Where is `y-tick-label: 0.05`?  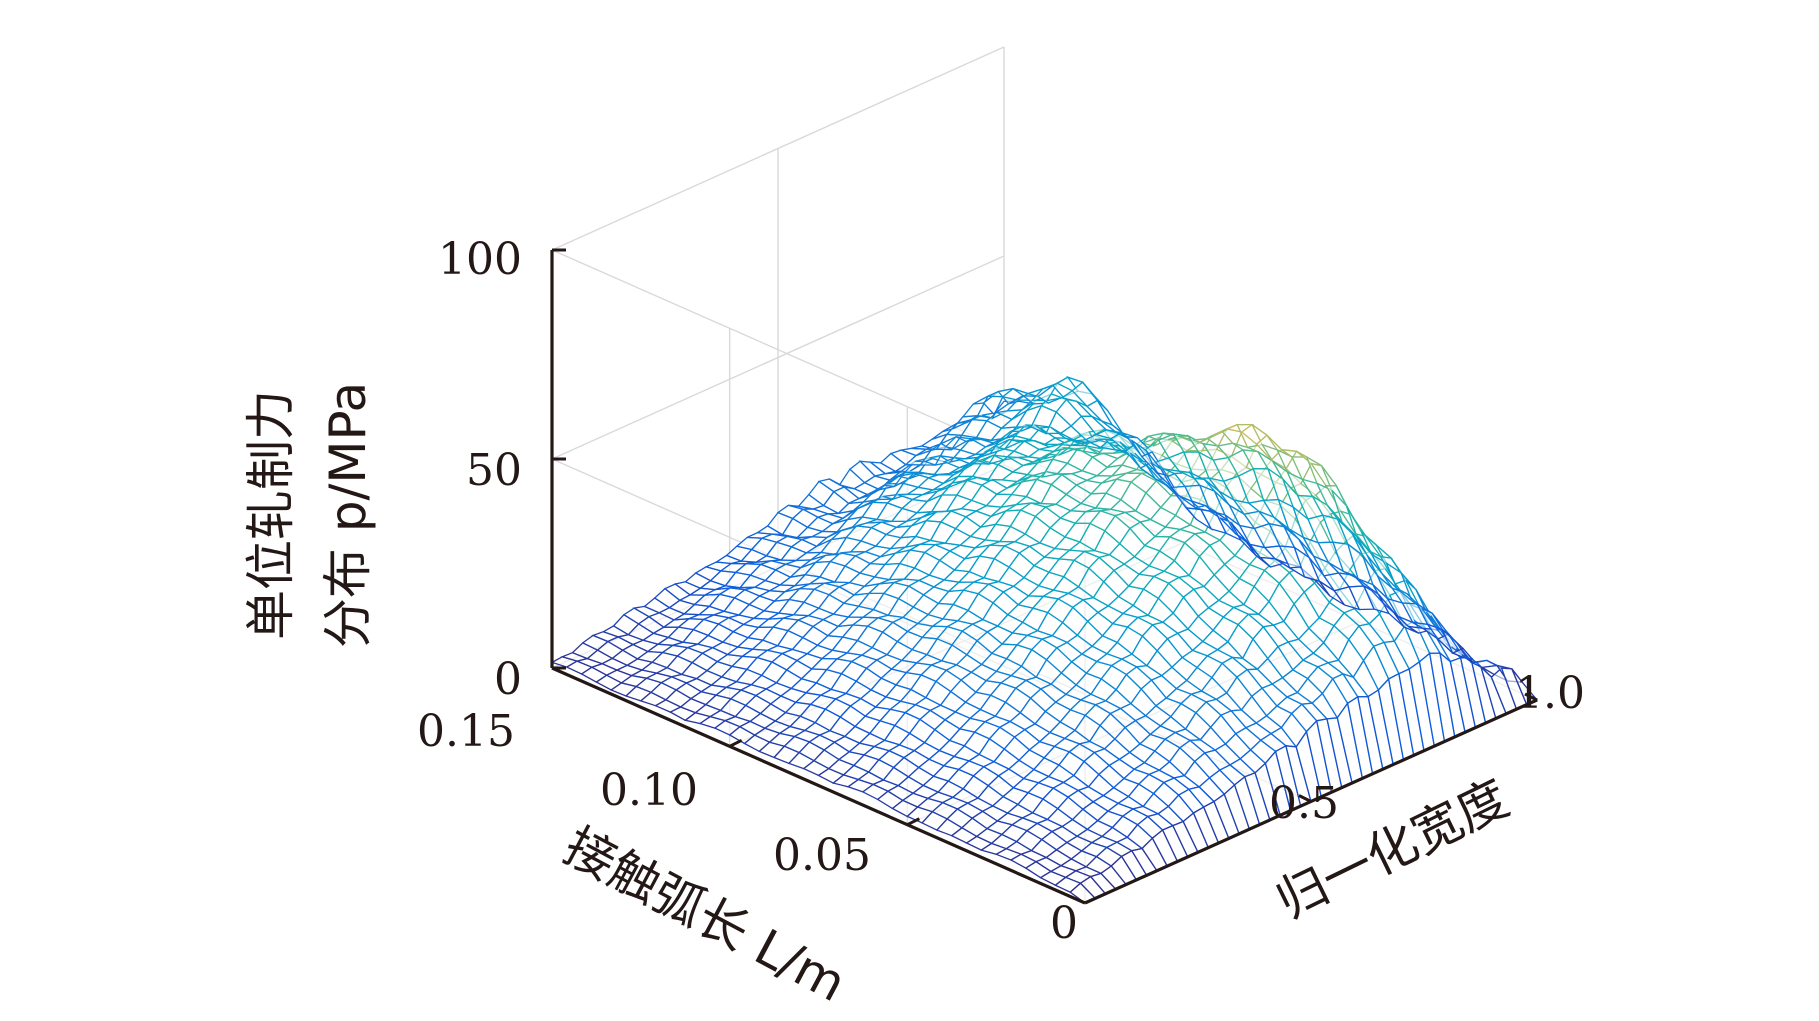
y-tick-label: 0.05 is located at coordinates (822, 855).